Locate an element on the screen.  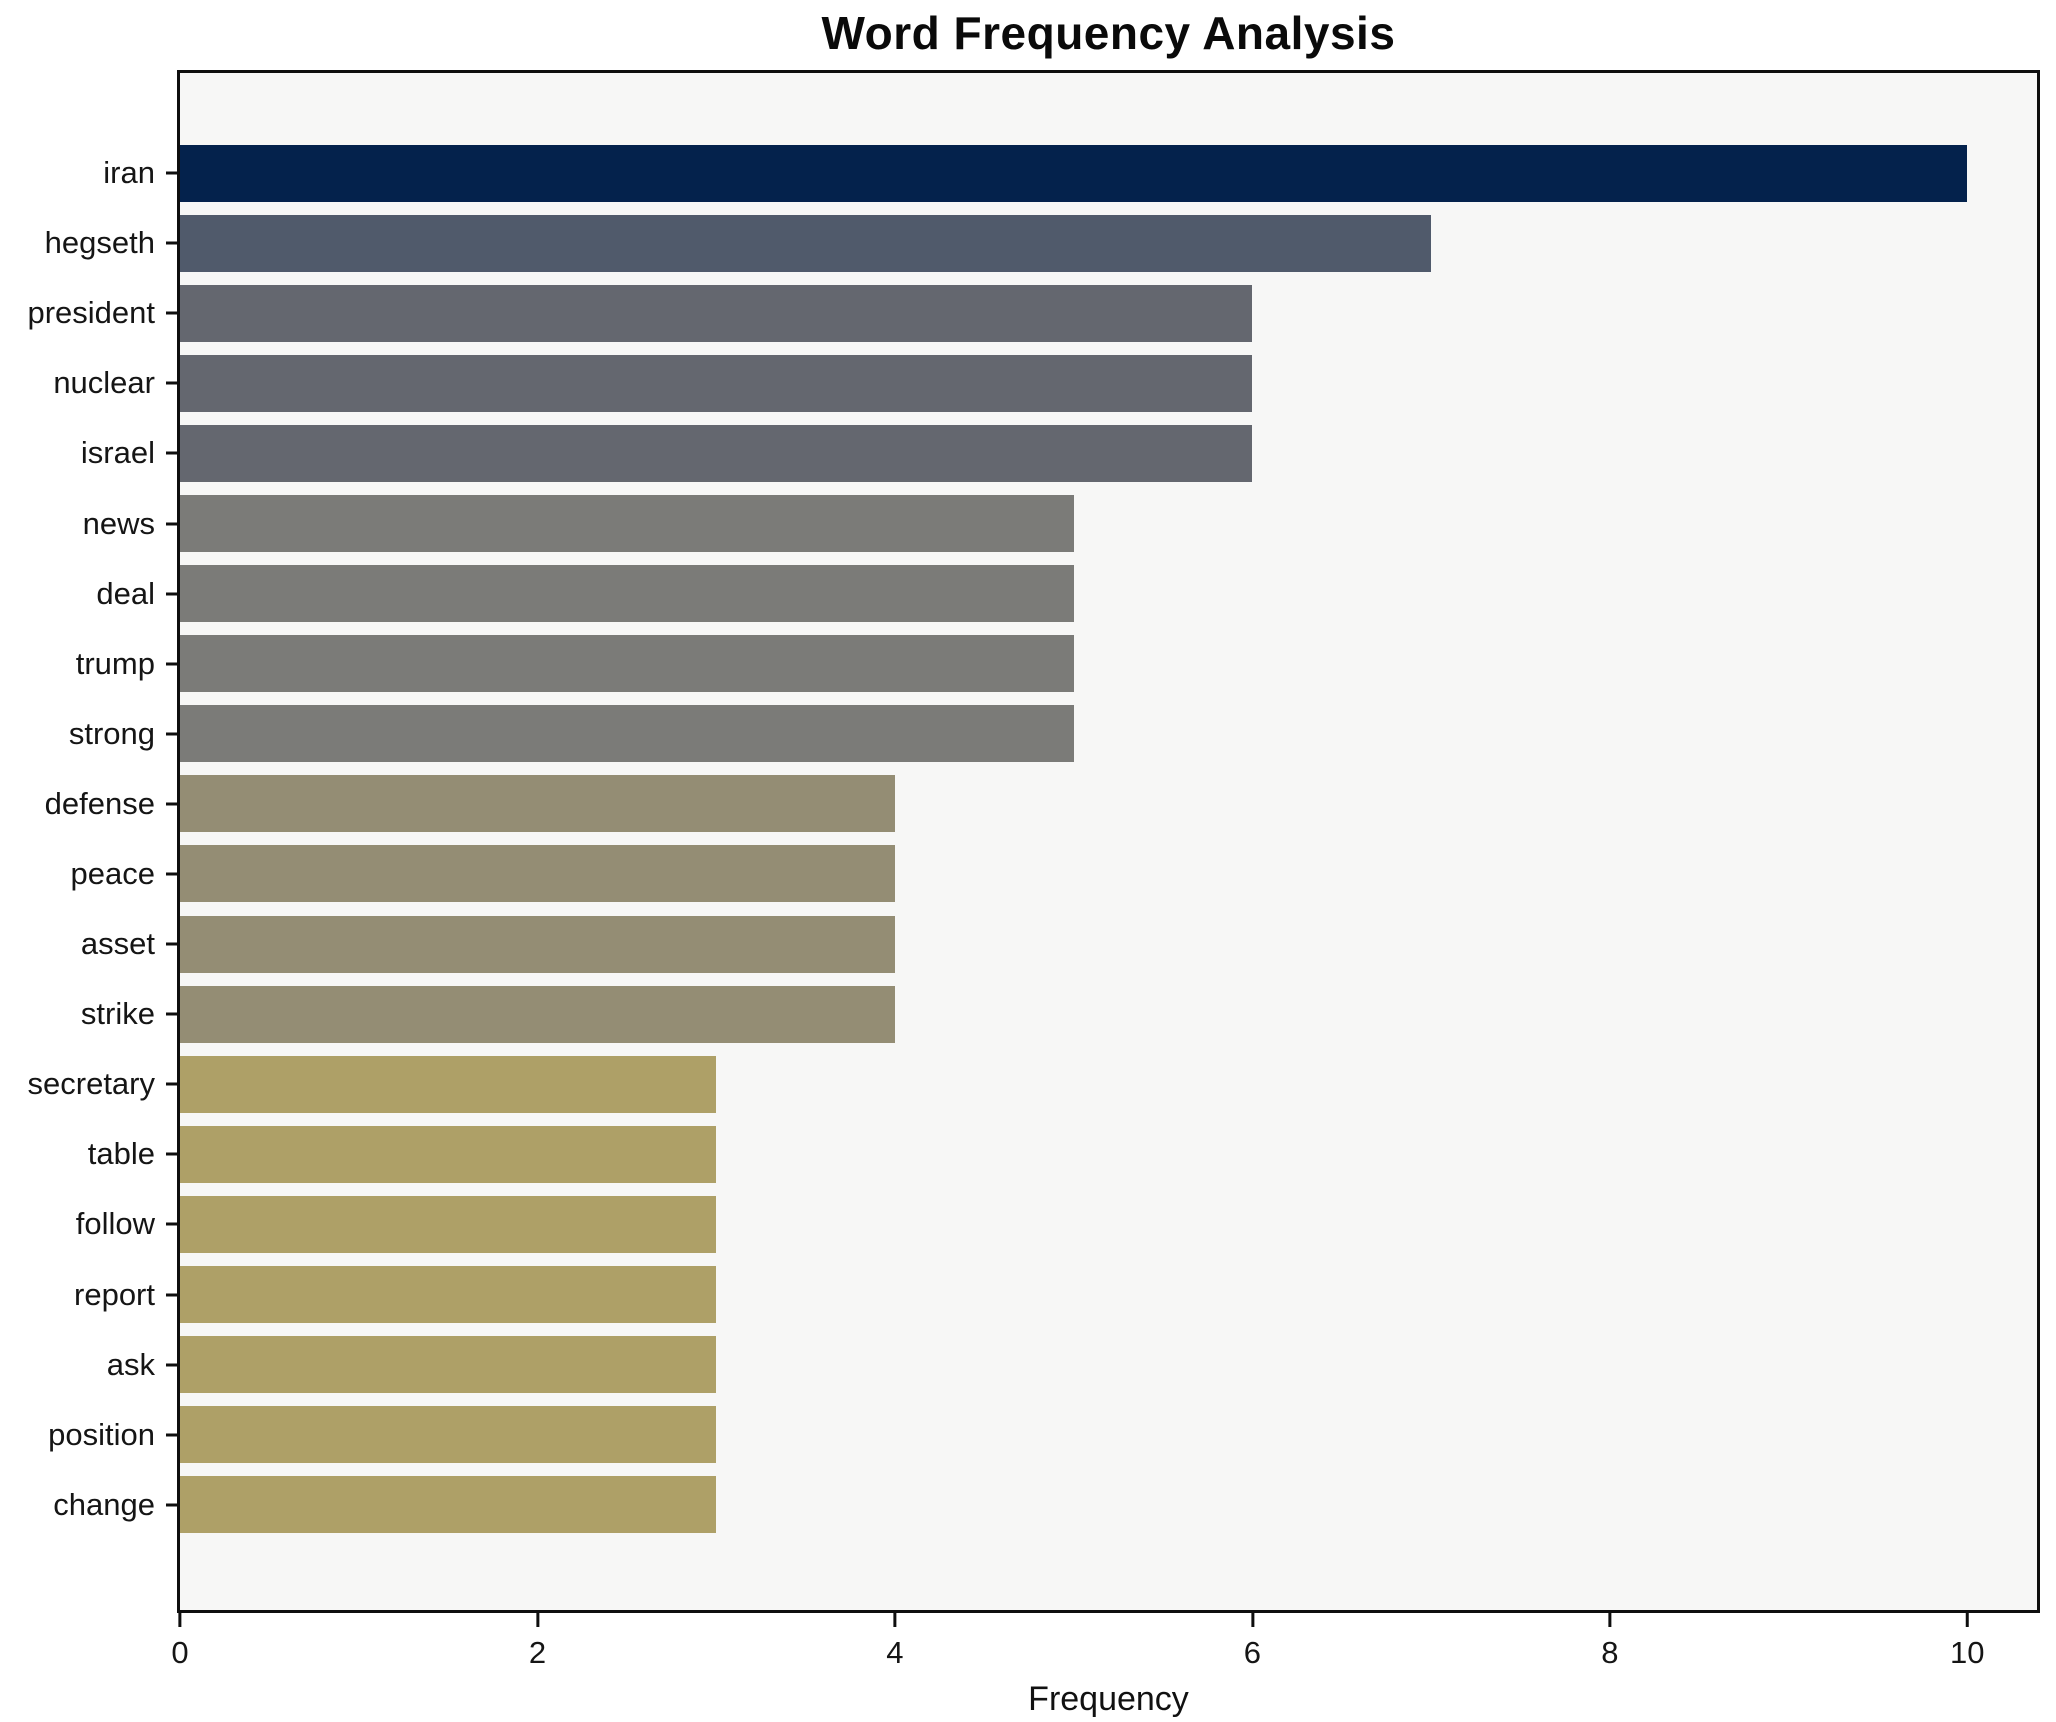
bar-row: hegseth is located at coordinates (1041, 243).